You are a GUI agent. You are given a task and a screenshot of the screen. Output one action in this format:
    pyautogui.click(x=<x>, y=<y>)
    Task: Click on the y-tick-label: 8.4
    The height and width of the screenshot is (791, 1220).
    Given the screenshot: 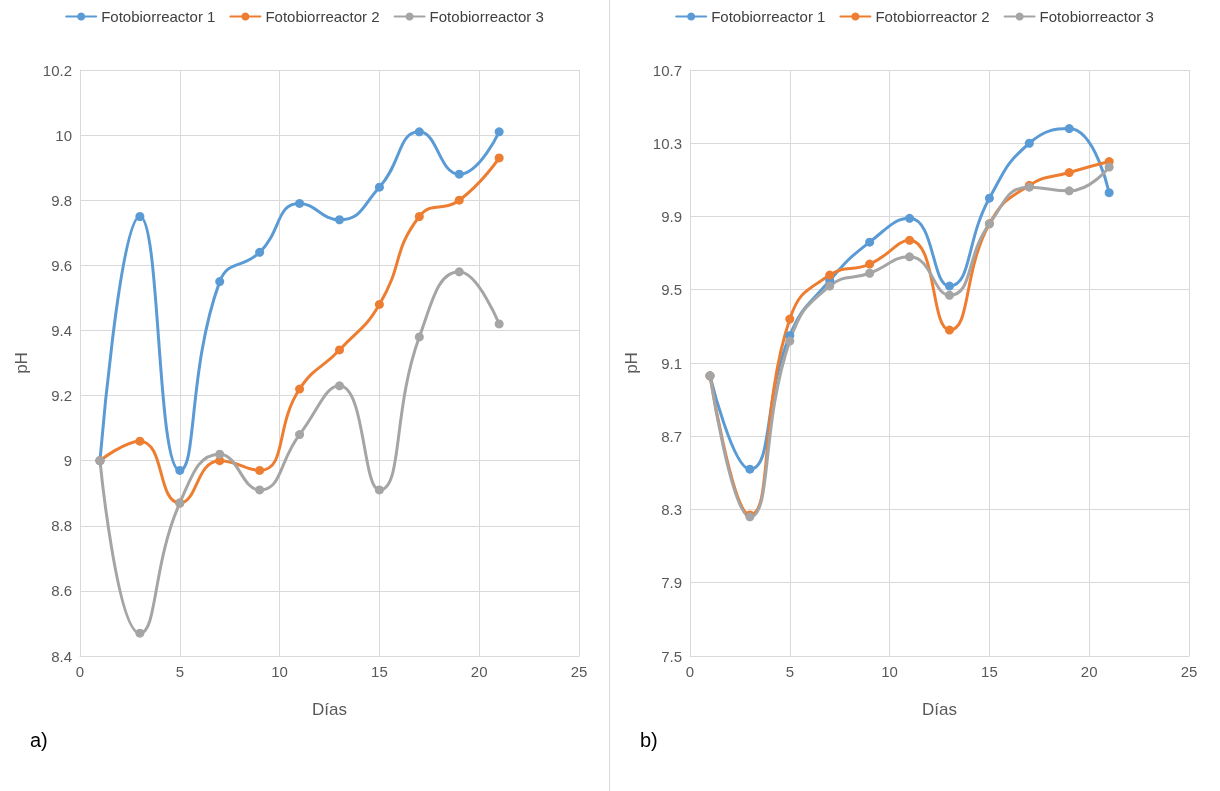 What is the action you would take?
    pyautogui.click(x=61, y=656)
    